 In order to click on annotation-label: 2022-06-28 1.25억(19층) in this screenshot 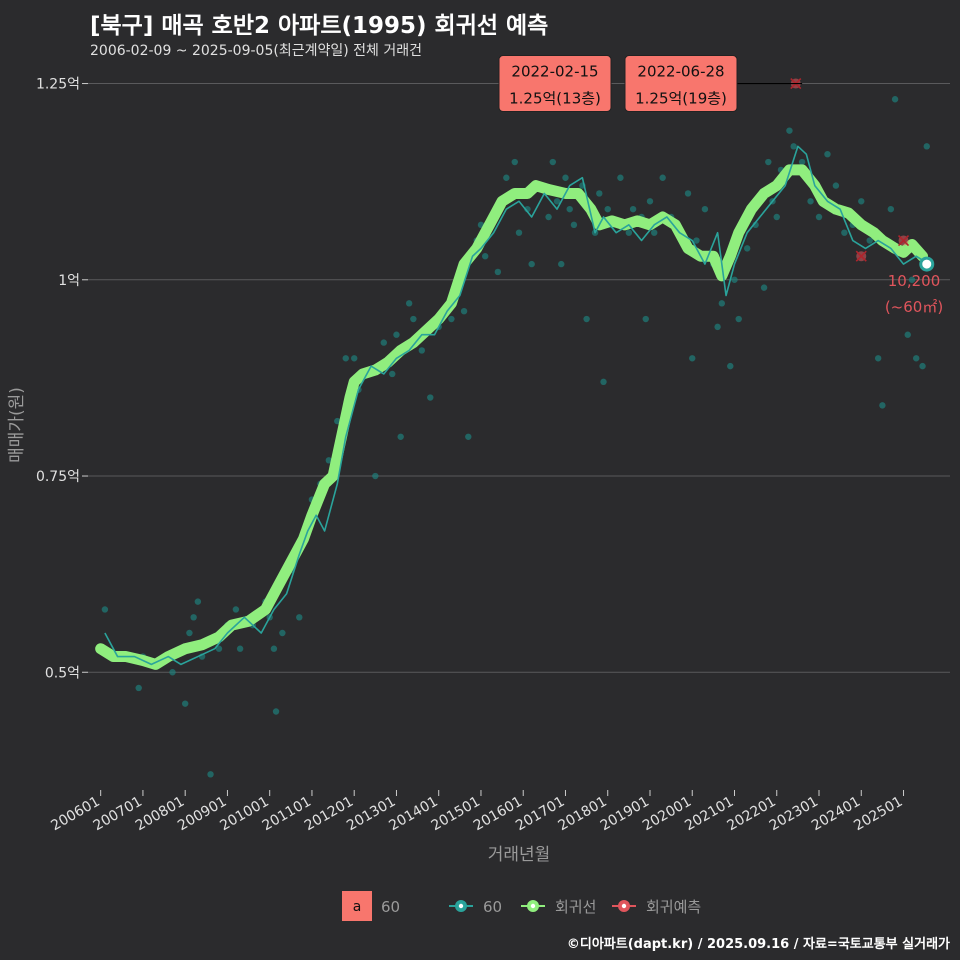, I will do `click(681, 84)`.